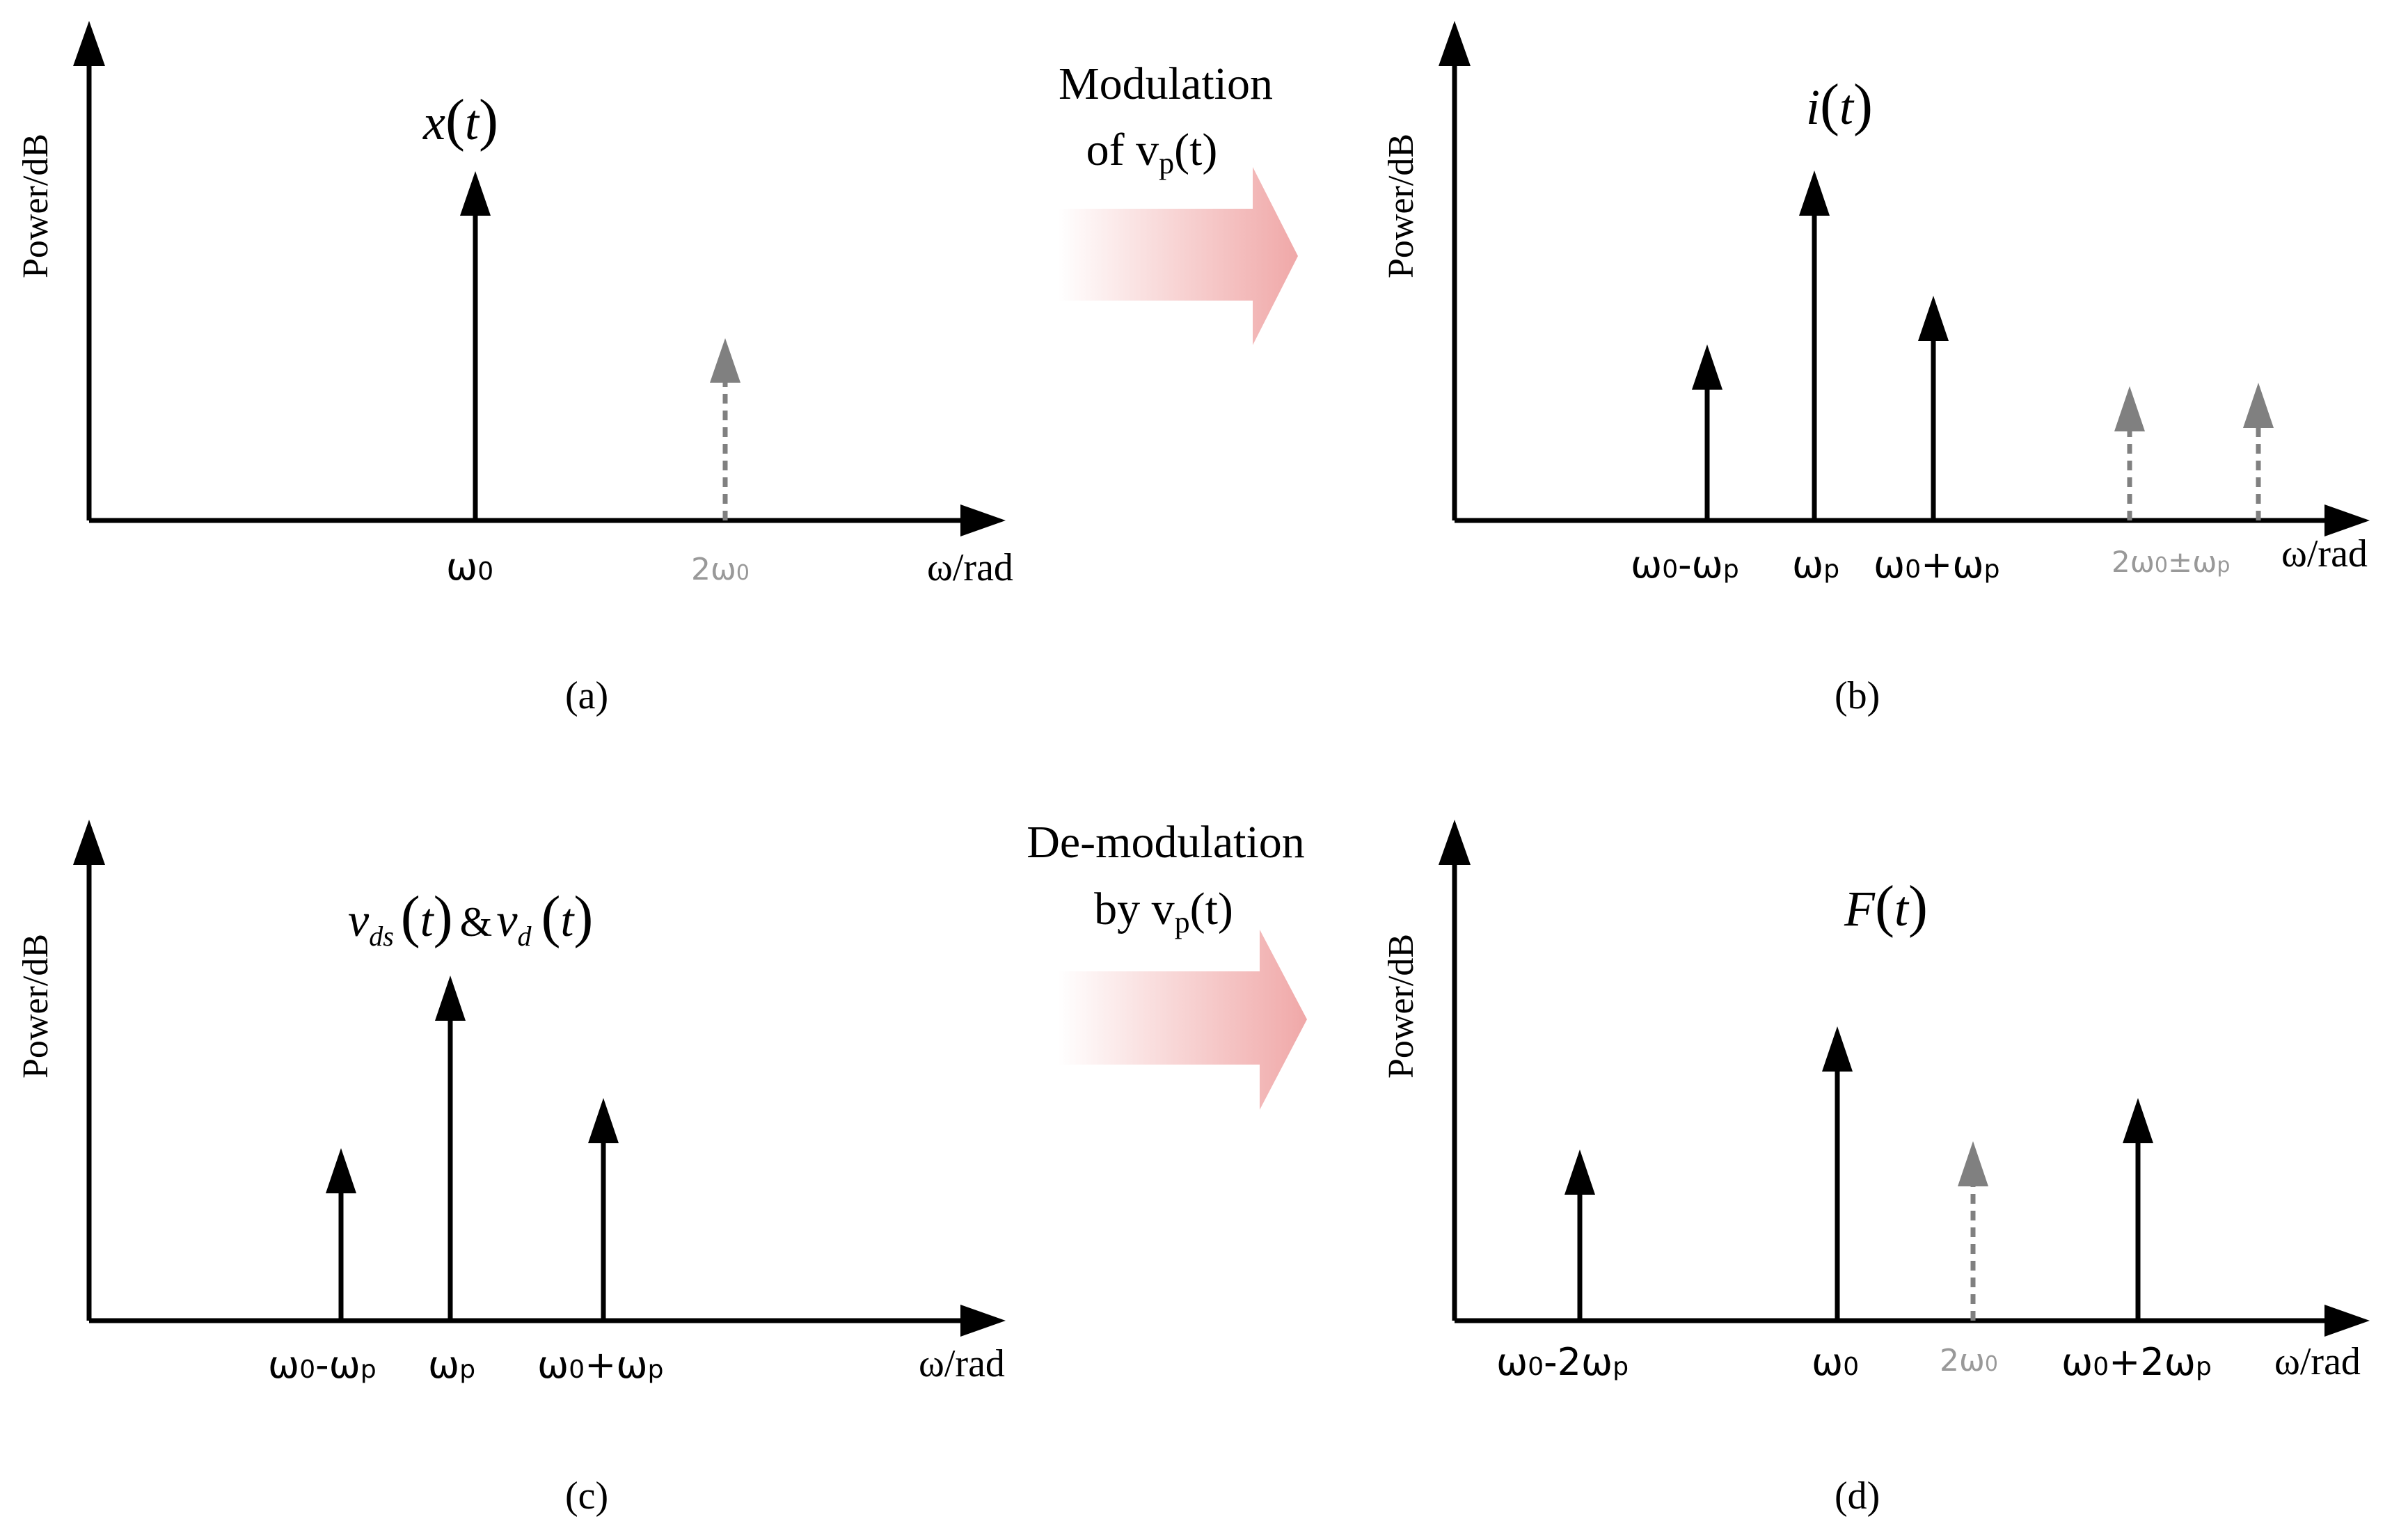 The width and height of the screenshot is (2408, 1528). I want to click on modulation-label-line2: of vp(t), so click(1152, 152).